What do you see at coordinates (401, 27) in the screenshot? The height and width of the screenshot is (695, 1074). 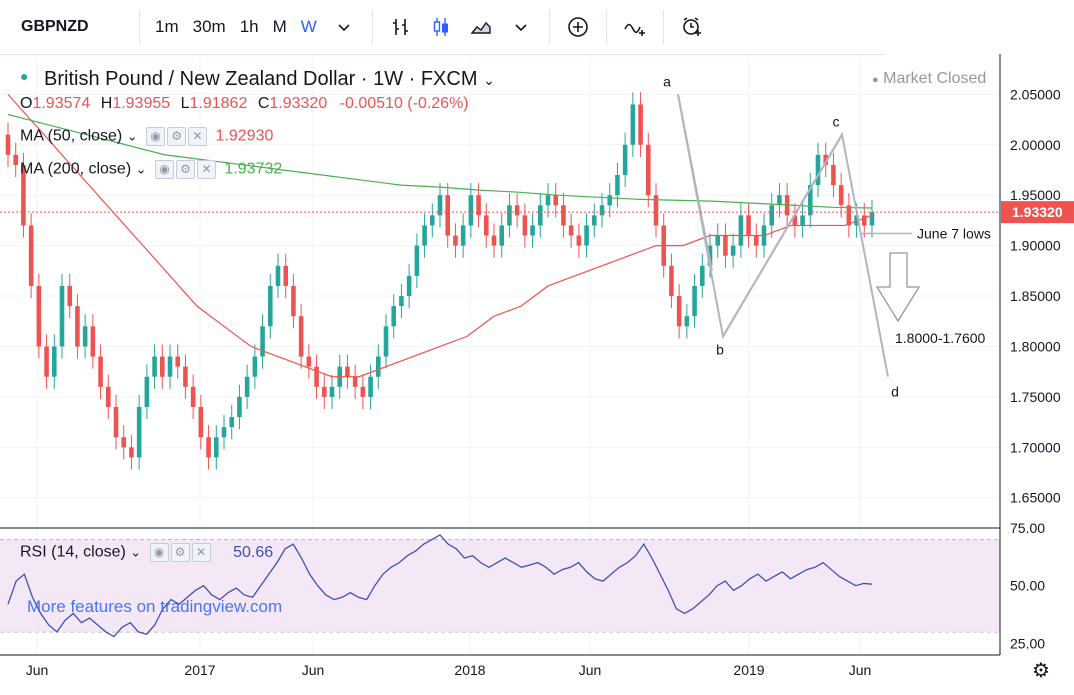 I see `bar-style-icon` at bounding box center [401, 27].